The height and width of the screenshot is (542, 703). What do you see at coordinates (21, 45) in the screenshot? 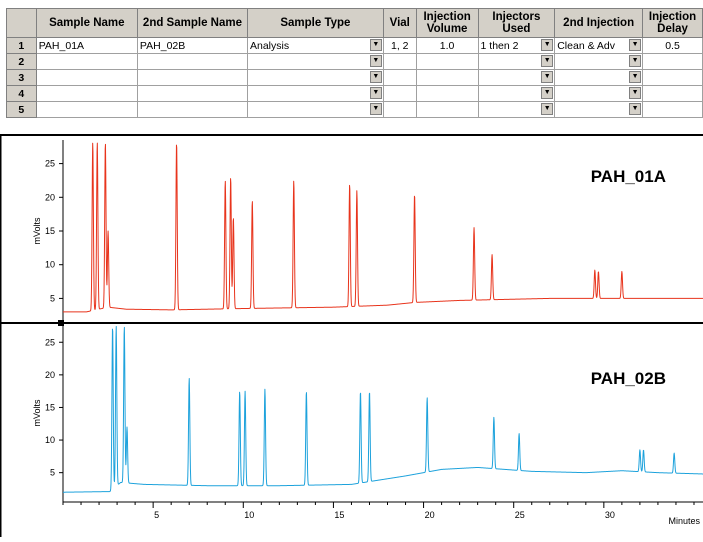
I see `row-number: 1` at bounding box center [21, 45].